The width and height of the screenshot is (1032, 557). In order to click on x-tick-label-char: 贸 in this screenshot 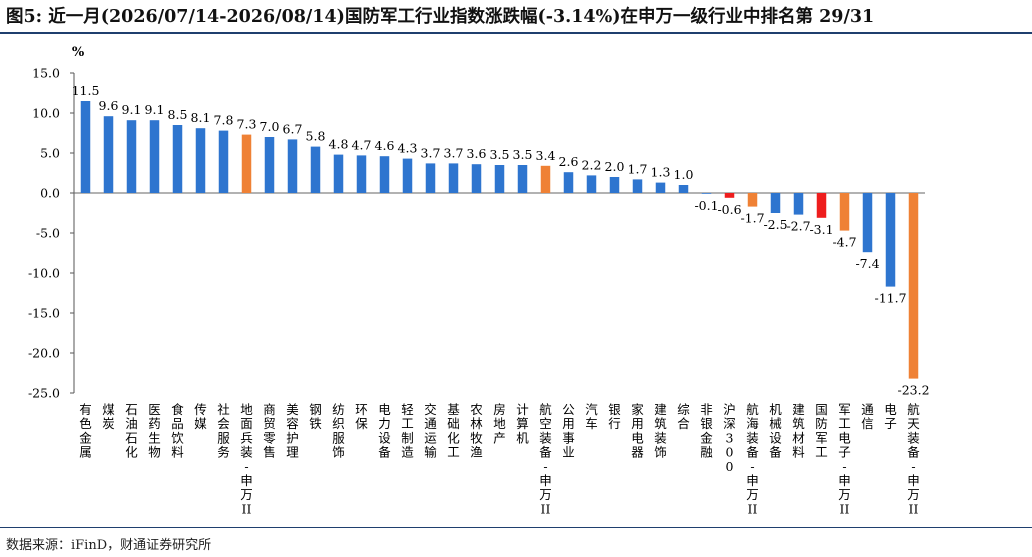, I will do `click(269, 423)`.